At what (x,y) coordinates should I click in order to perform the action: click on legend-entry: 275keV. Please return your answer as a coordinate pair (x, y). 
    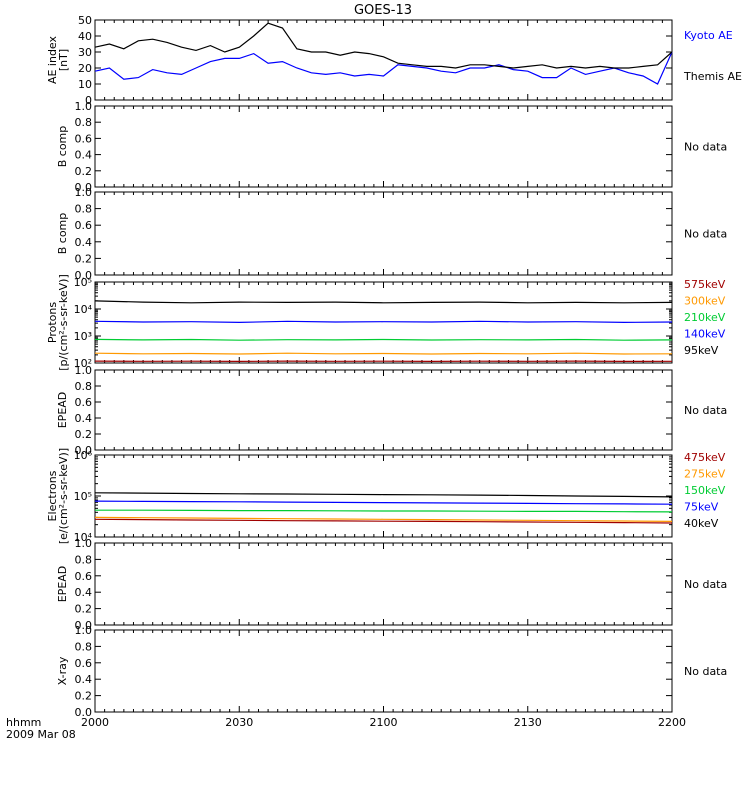
    Looking at the image, I should click on (705, 474).